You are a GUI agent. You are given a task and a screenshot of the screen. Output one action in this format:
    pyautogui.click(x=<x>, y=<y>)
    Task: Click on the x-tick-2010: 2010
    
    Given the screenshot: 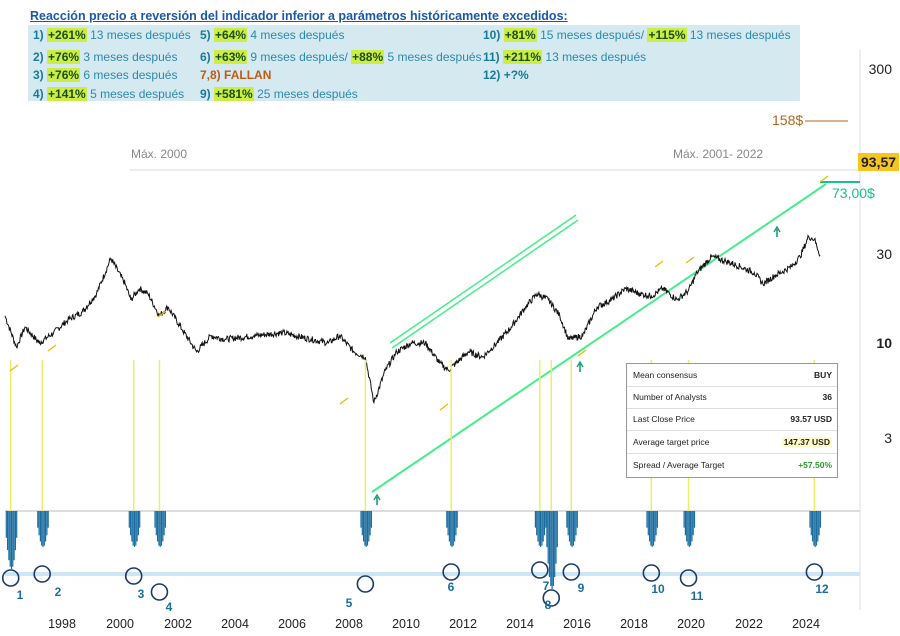 What is the action you would take?
    pyautogui.click(x=406, y=624)
    